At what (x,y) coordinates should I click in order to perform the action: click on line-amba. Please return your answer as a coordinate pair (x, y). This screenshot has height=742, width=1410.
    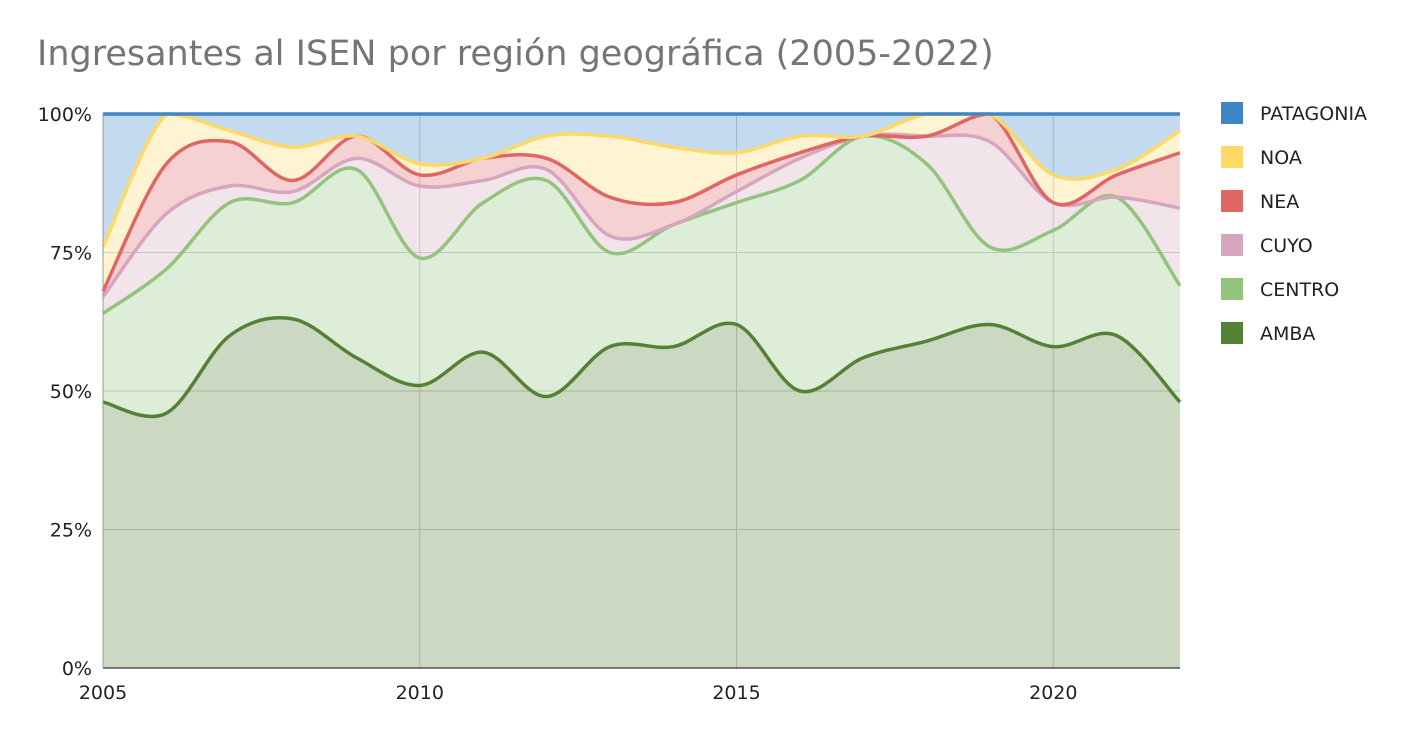
    Looking at the image, I should click on (642, 367).